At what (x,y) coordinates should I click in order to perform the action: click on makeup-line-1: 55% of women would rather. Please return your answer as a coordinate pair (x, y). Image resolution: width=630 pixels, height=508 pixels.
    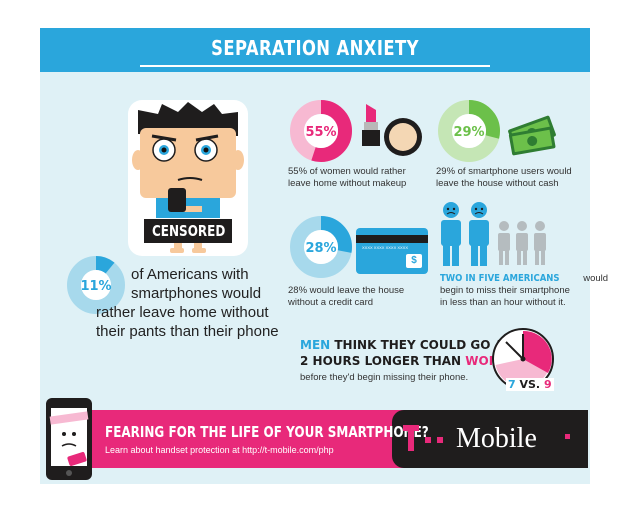
    Looking at the image, I should click on (347, 171).